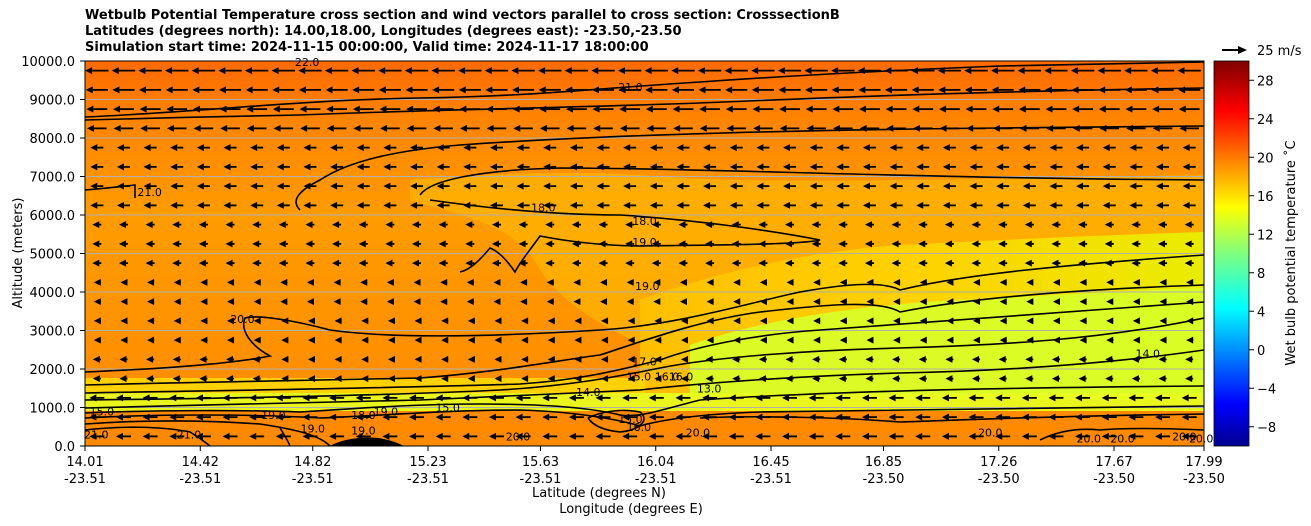  I want to click on x-tick-label-lat: 15.63, so click(540, 462).